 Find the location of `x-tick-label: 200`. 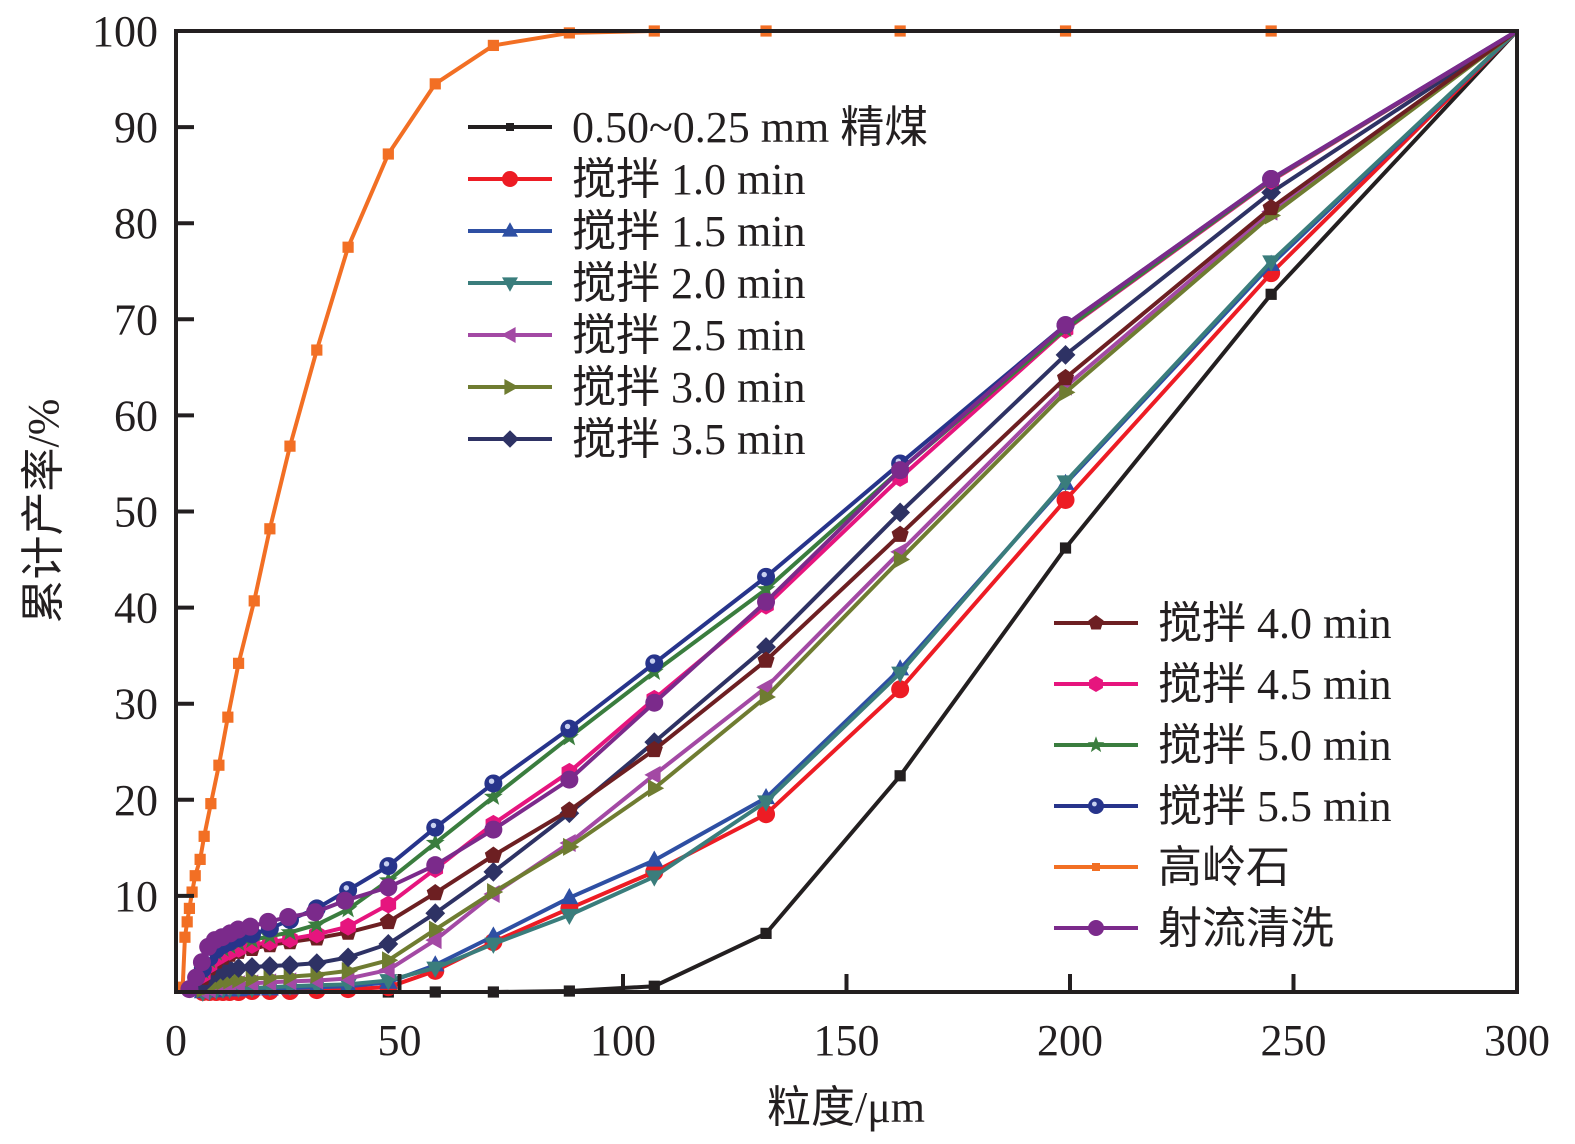

x-tick-label: 200 is located at coordinates (1070, 1040).